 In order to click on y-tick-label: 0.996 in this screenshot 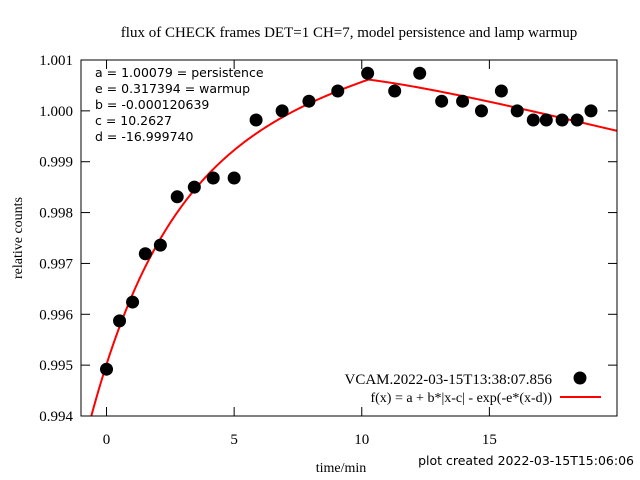, I will do `click(56, 315)`.